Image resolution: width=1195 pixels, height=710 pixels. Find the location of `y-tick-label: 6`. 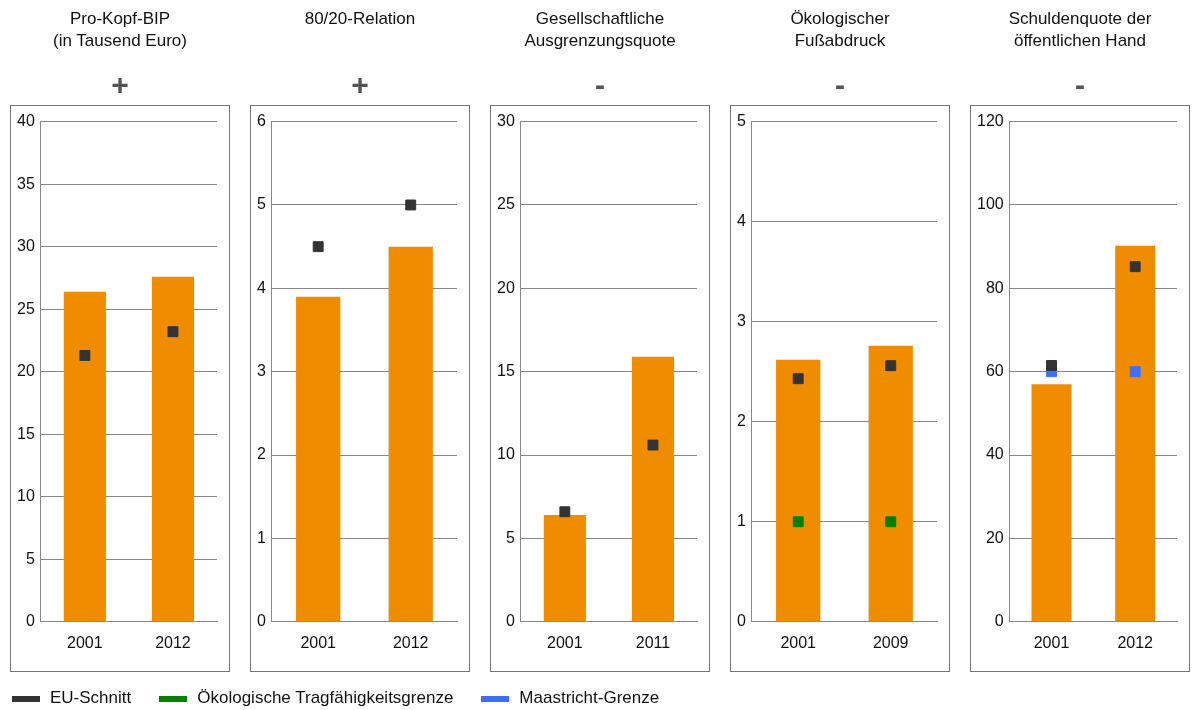

y-tick-label: 6 is located at coordinates (261, 121).